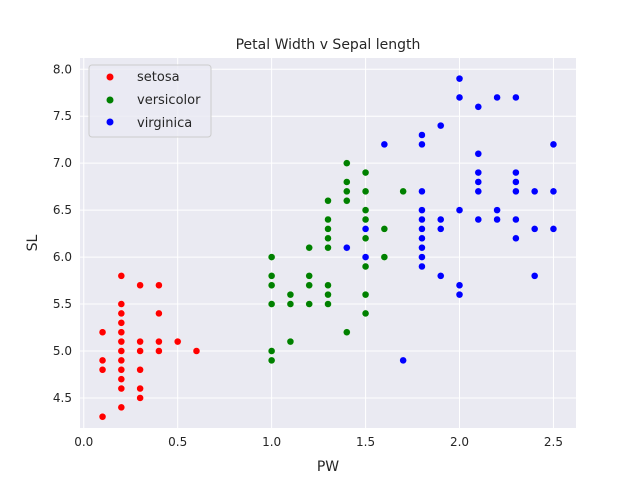 The height and width of the screenshot is (480, 640). What do you see at coordinates (62, 163) in the screenshot?
I see `y-tick-label: 7.0` at bounding box center [62, 163].